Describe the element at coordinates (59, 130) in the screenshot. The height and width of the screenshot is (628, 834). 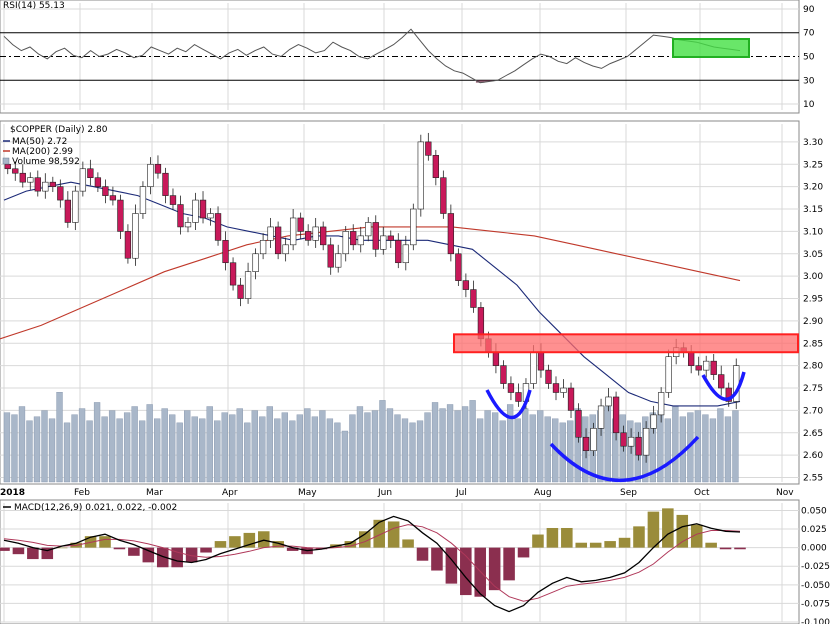
I see `price-title: $COPPER (Daily) 2.80` at that location.